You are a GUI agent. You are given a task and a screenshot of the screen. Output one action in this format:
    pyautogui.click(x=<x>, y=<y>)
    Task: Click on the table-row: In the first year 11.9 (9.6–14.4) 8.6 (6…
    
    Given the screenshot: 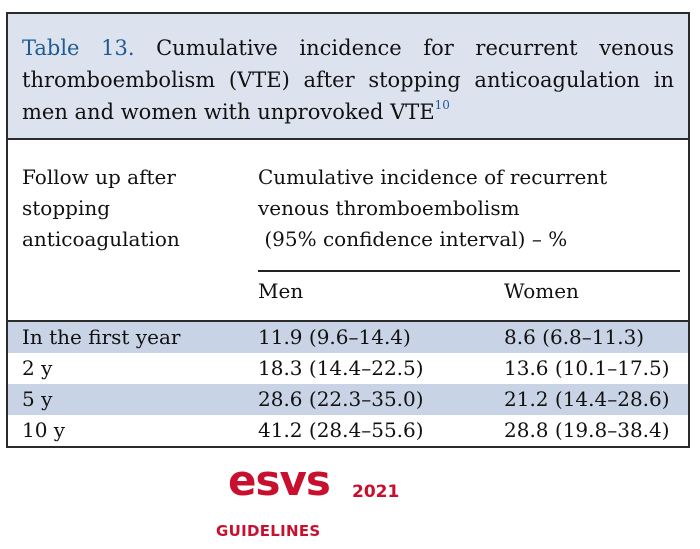 What is the action you would take?
    pyautogui.click(x=348, y=337)
    